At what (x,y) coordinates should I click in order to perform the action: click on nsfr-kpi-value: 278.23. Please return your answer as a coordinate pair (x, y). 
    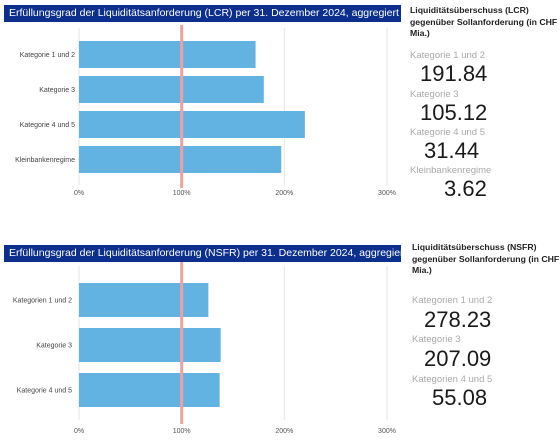
    Looking at the image, I should click on (458, 319).